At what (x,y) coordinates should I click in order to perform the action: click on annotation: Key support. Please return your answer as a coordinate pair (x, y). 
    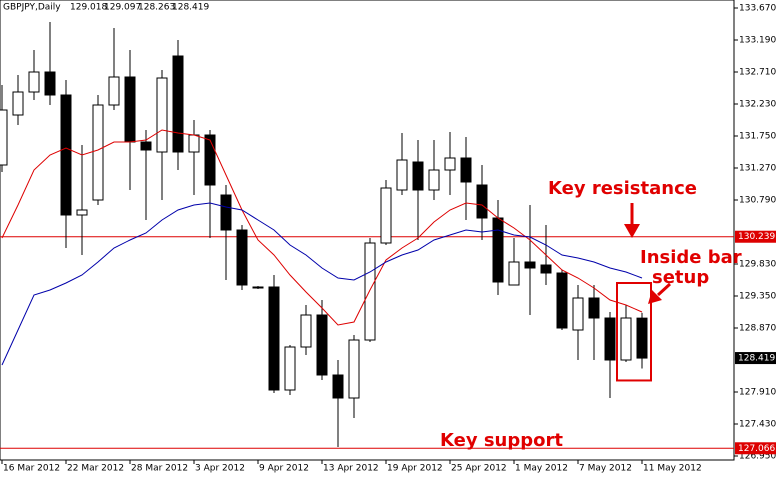
    Looking at the image, I should click on (501, 440).